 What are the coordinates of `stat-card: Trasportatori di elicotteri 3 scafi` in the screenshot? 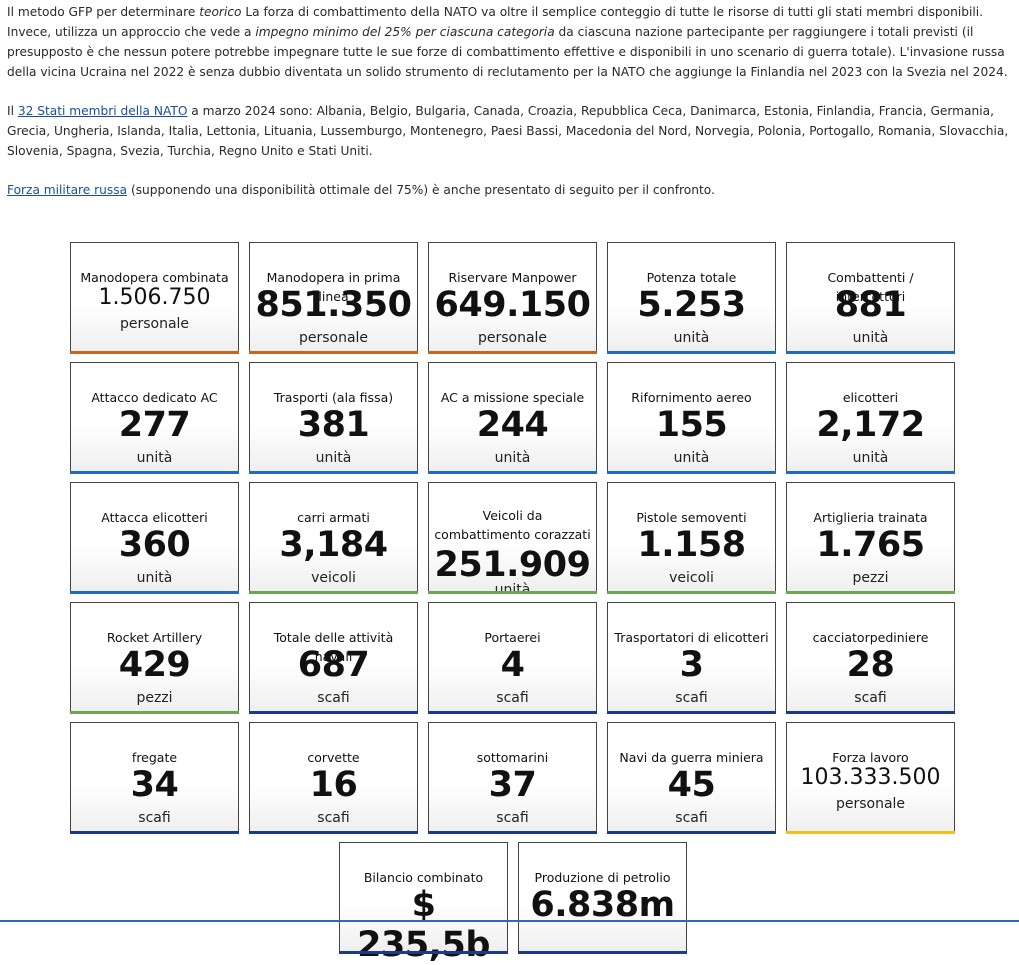 It's located at (691, 658).